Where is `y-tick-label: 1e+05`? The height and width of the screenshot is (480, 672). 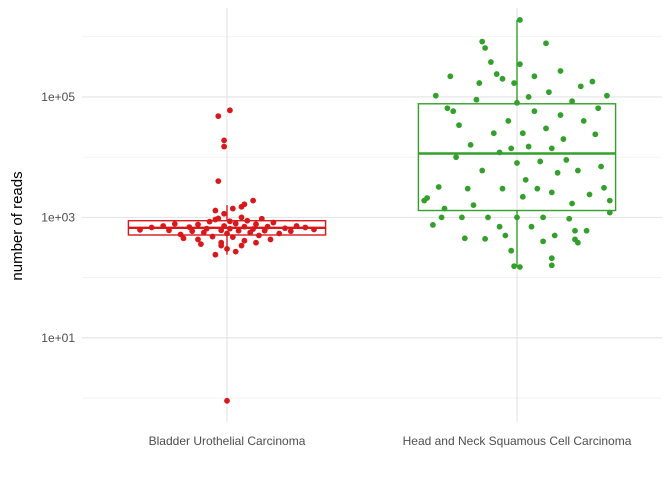
y-tick-label: 1e+05 is located at coordinates (58, 97).